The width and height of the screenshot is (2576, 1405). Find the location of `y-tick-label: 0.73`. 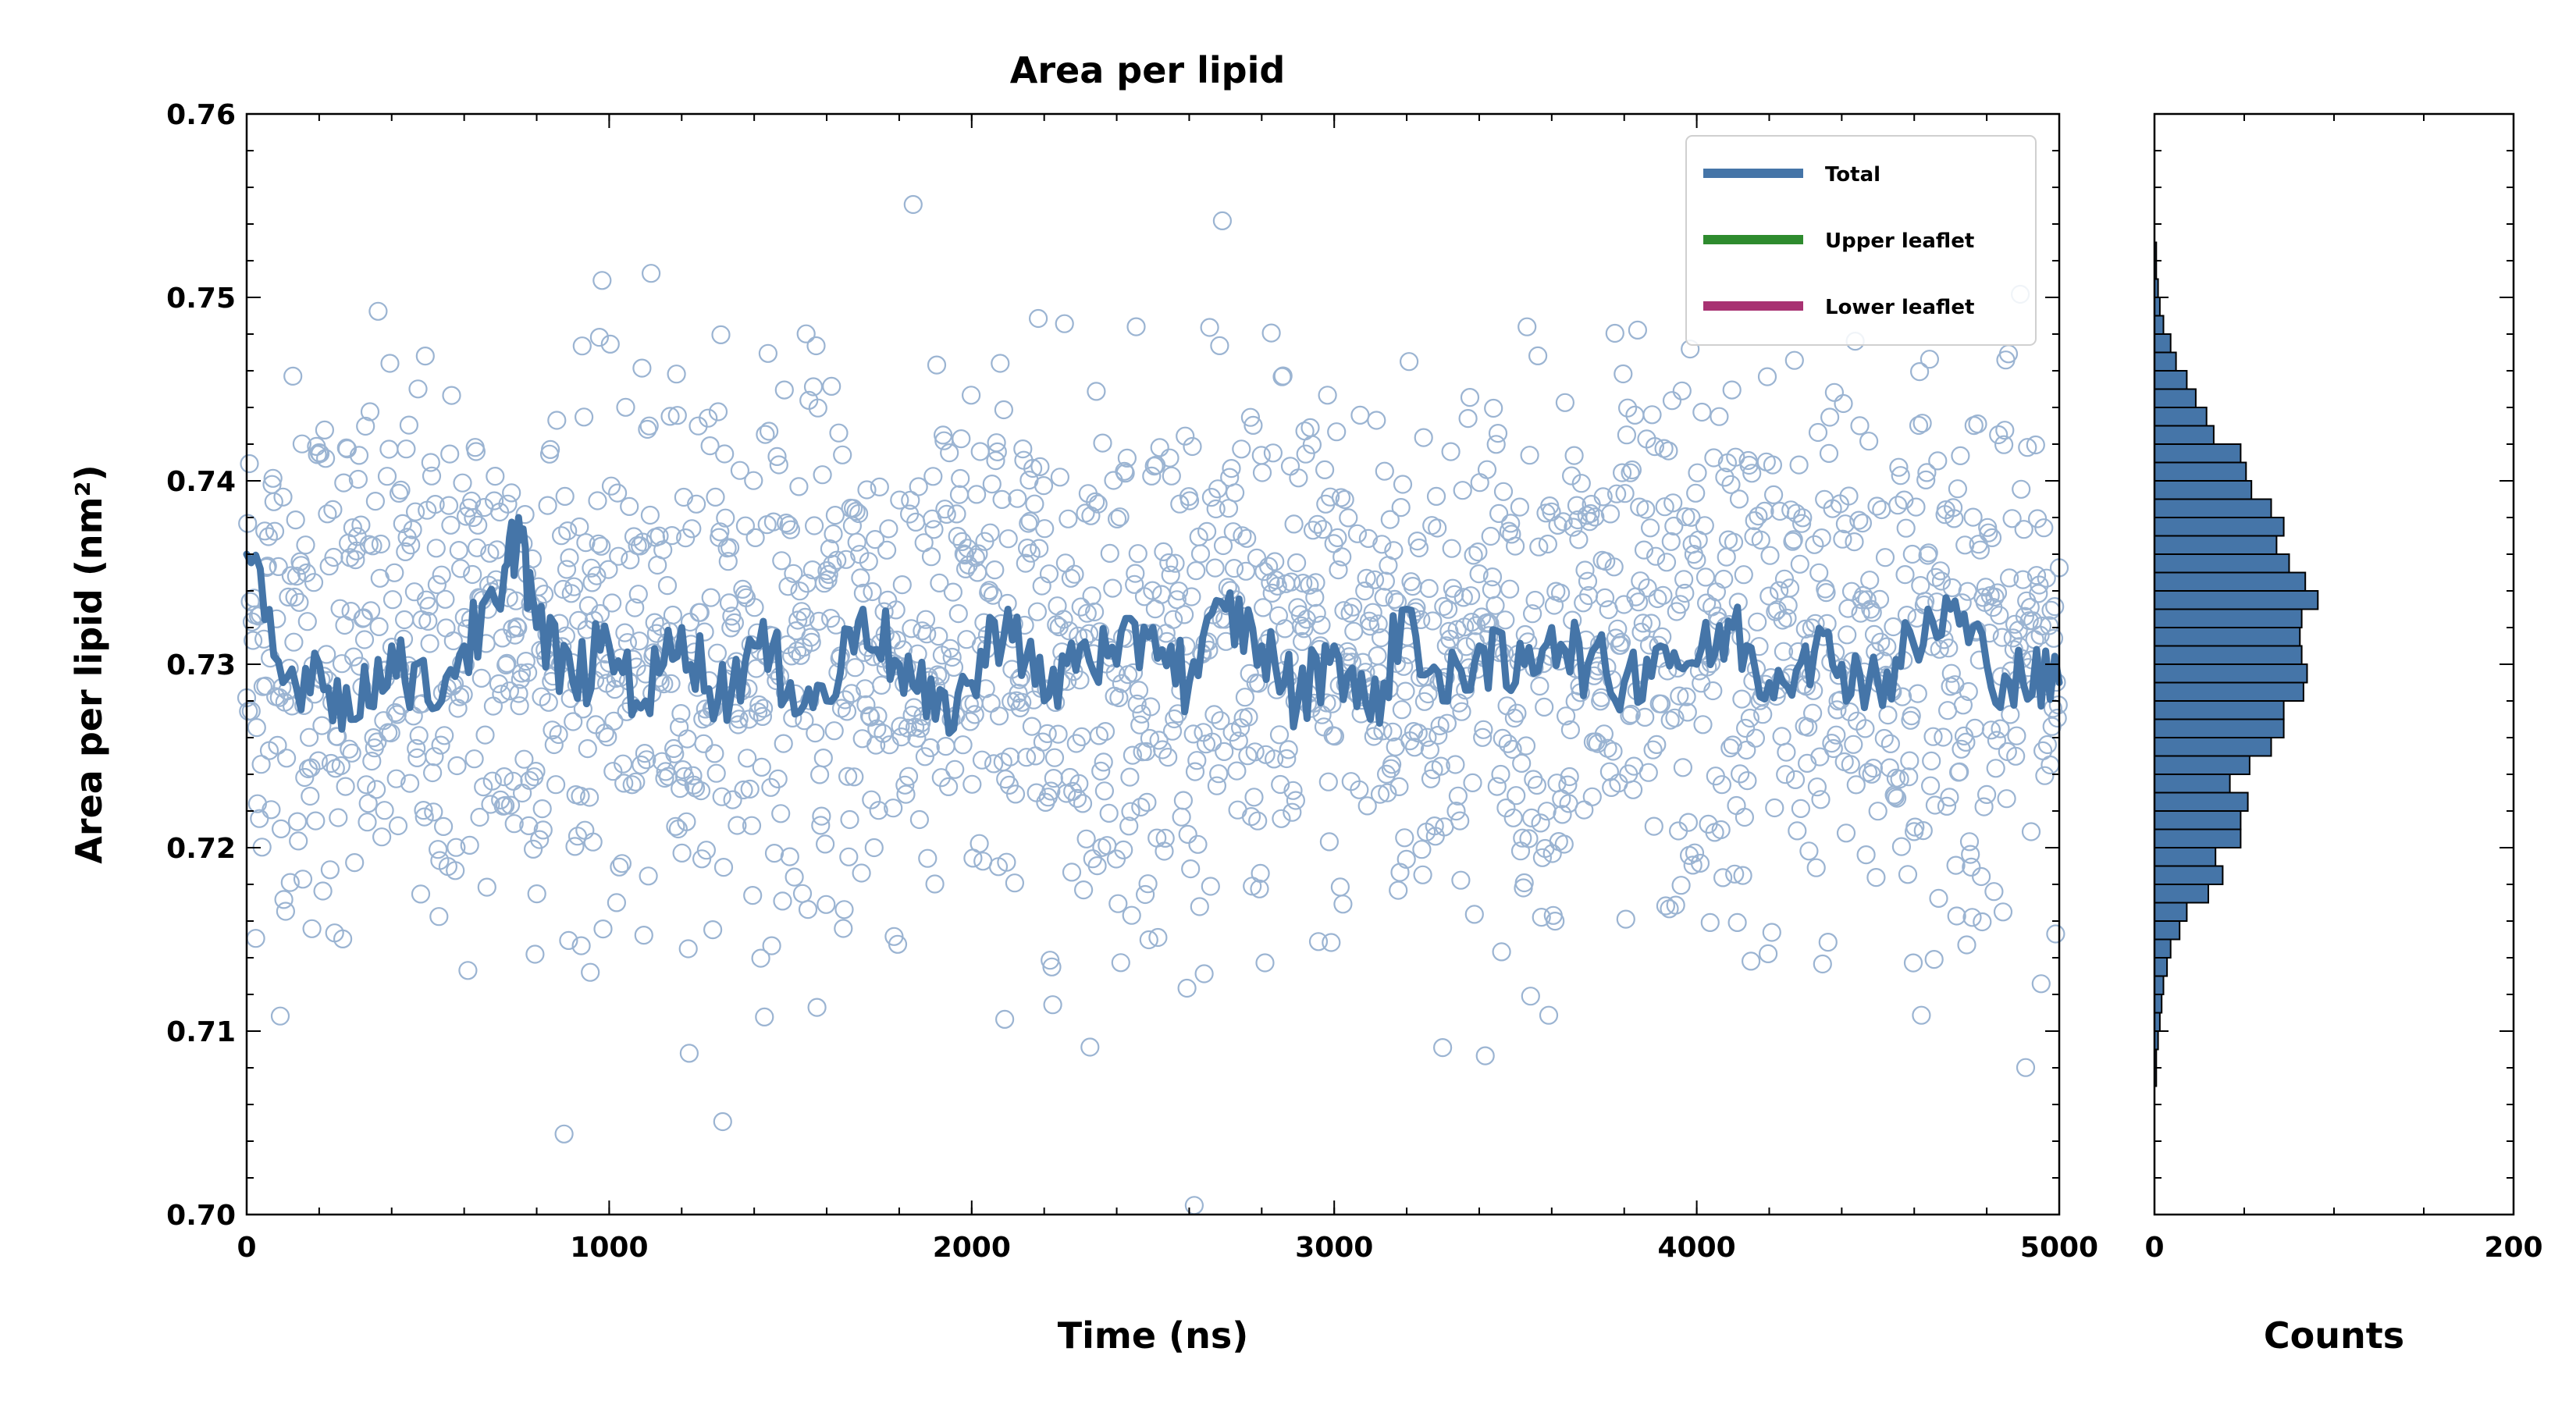

y-tick-label: 0.73 is located at coordinates (201, 665).